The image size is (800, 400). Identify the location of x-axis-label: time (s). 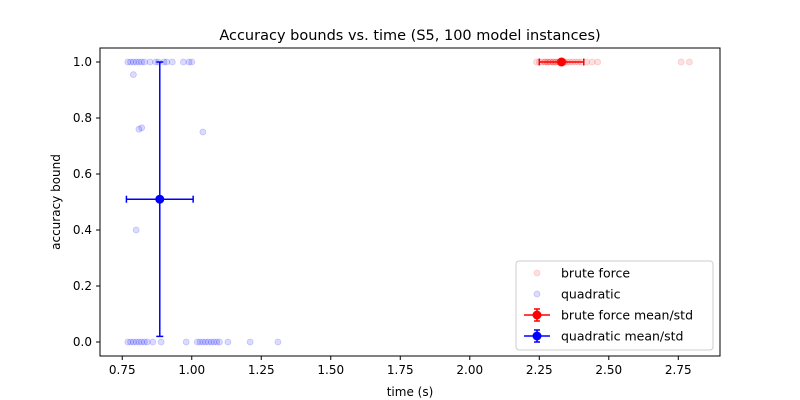
(410, 392).